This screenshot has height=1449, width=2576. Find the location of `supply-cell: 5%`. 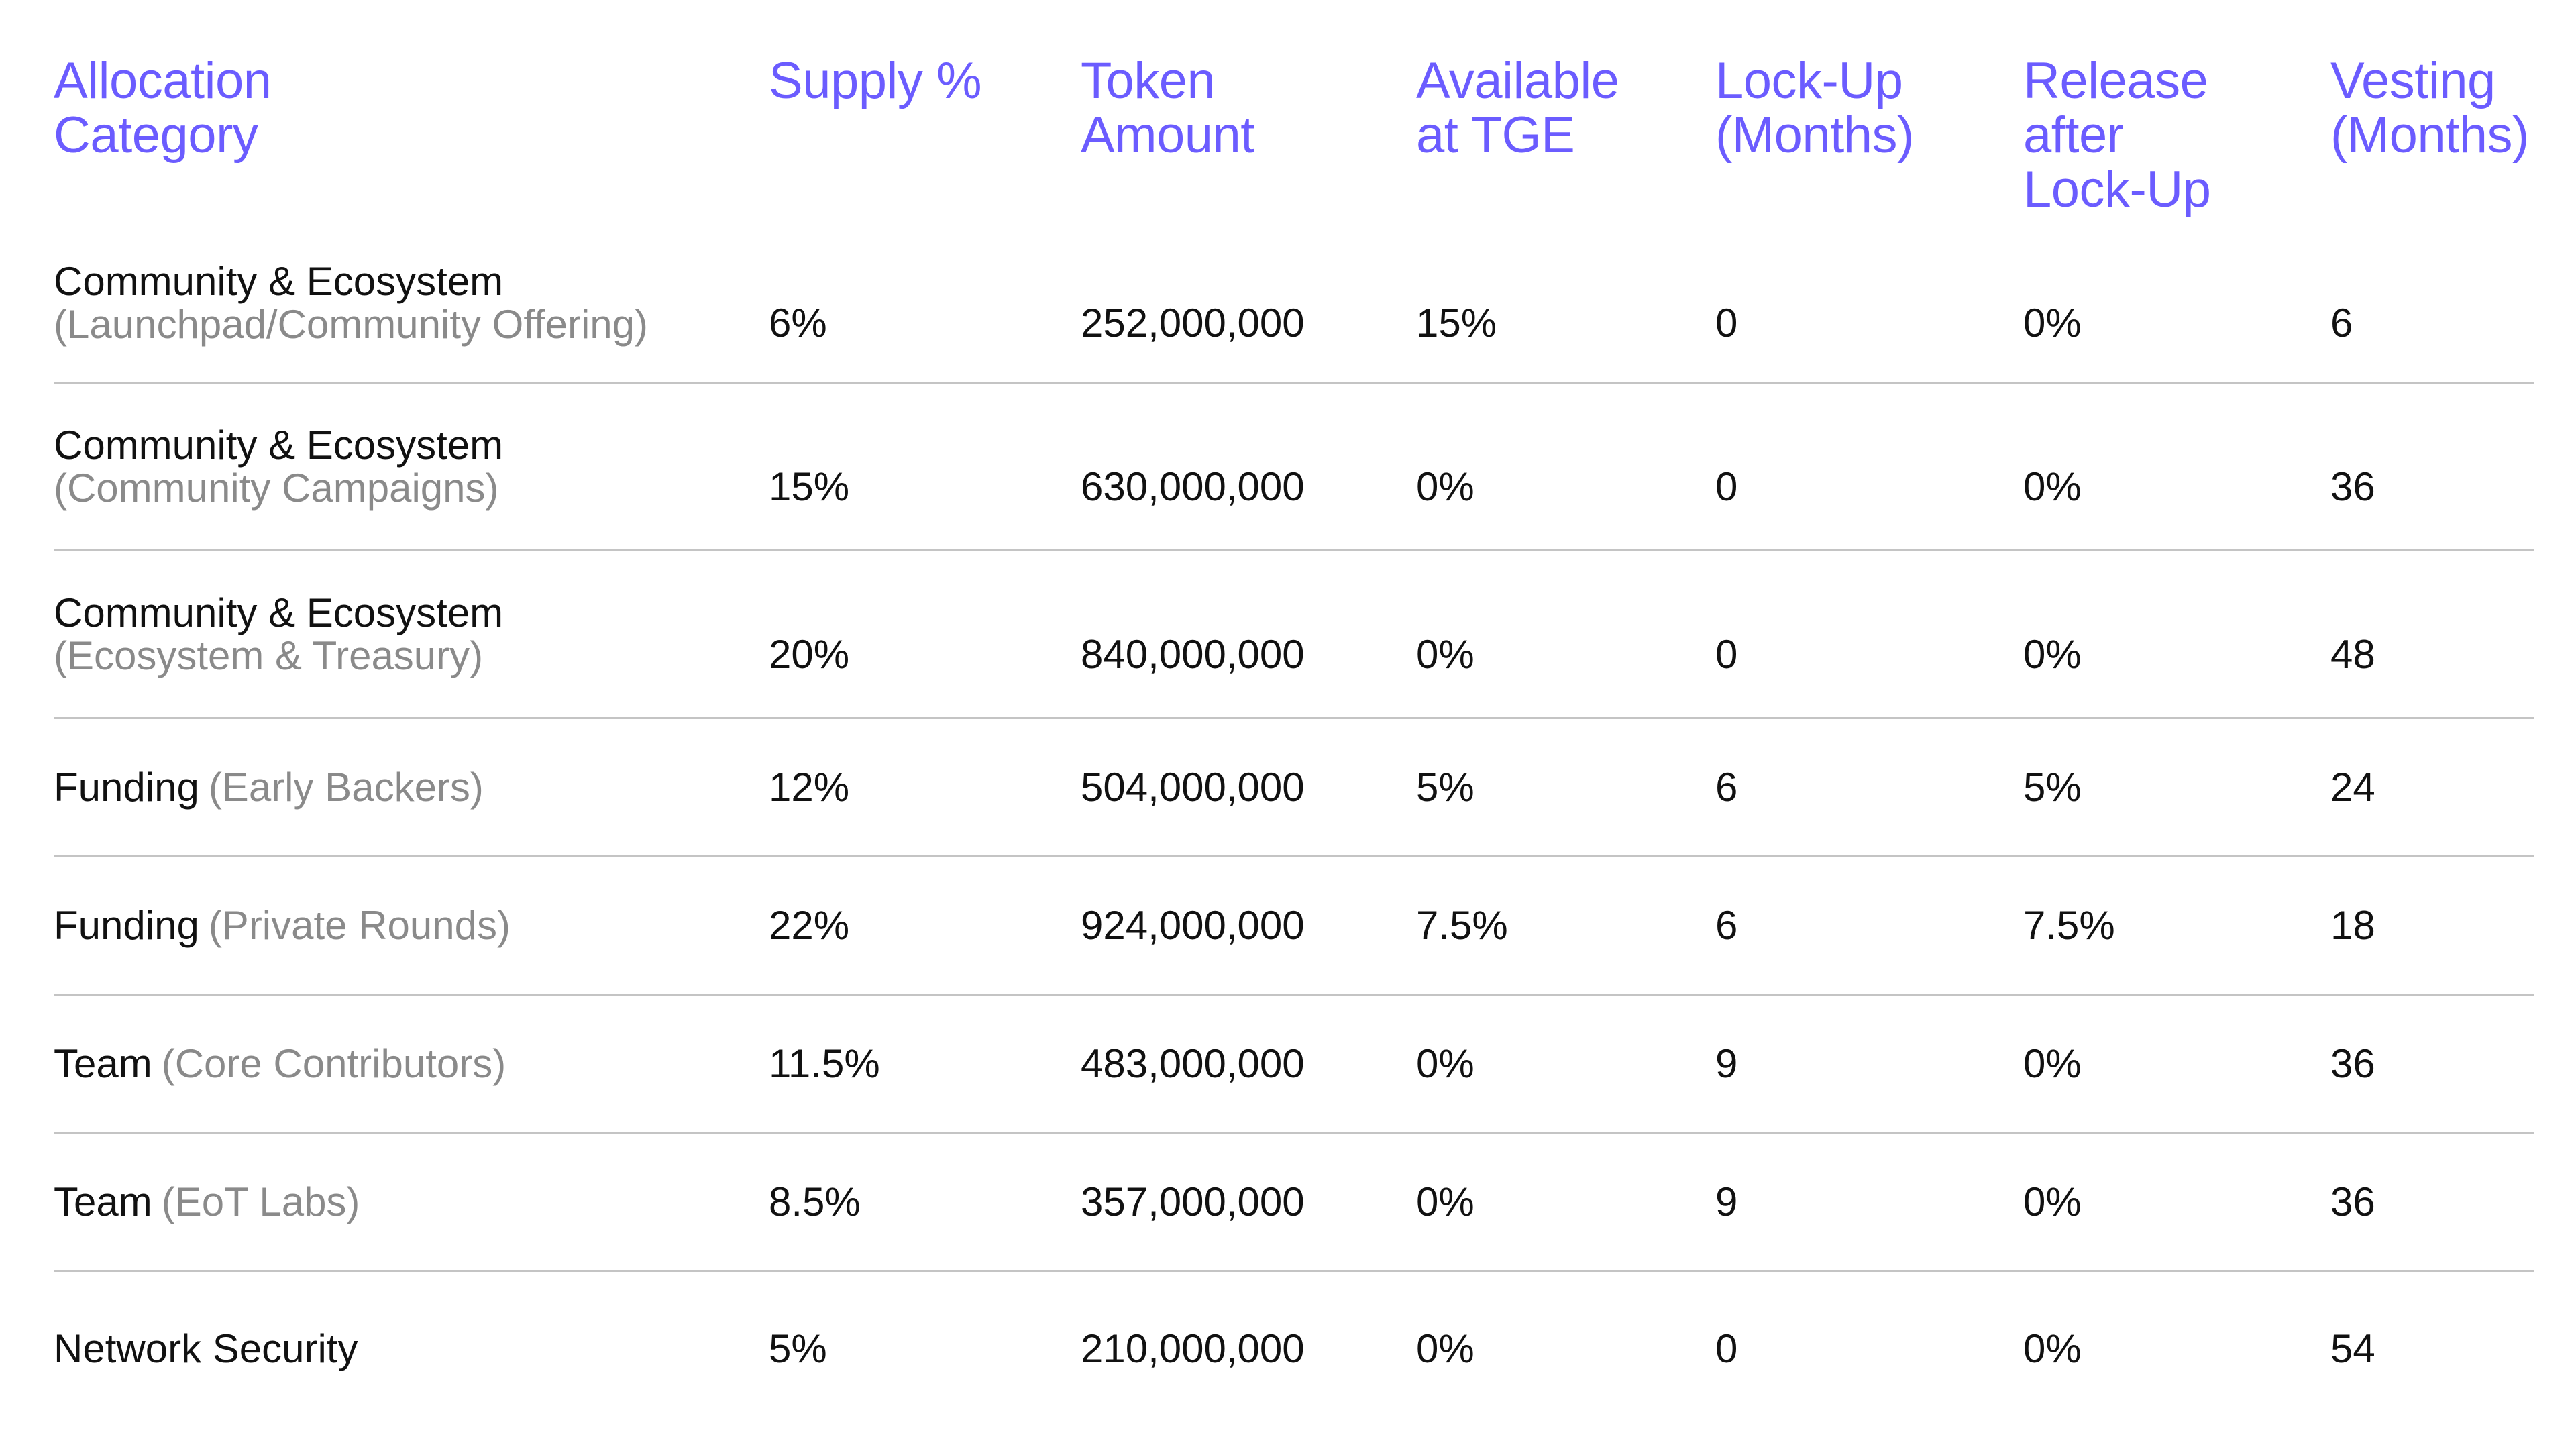

supply-cell: 5% is located at coordinates (798, 1348).